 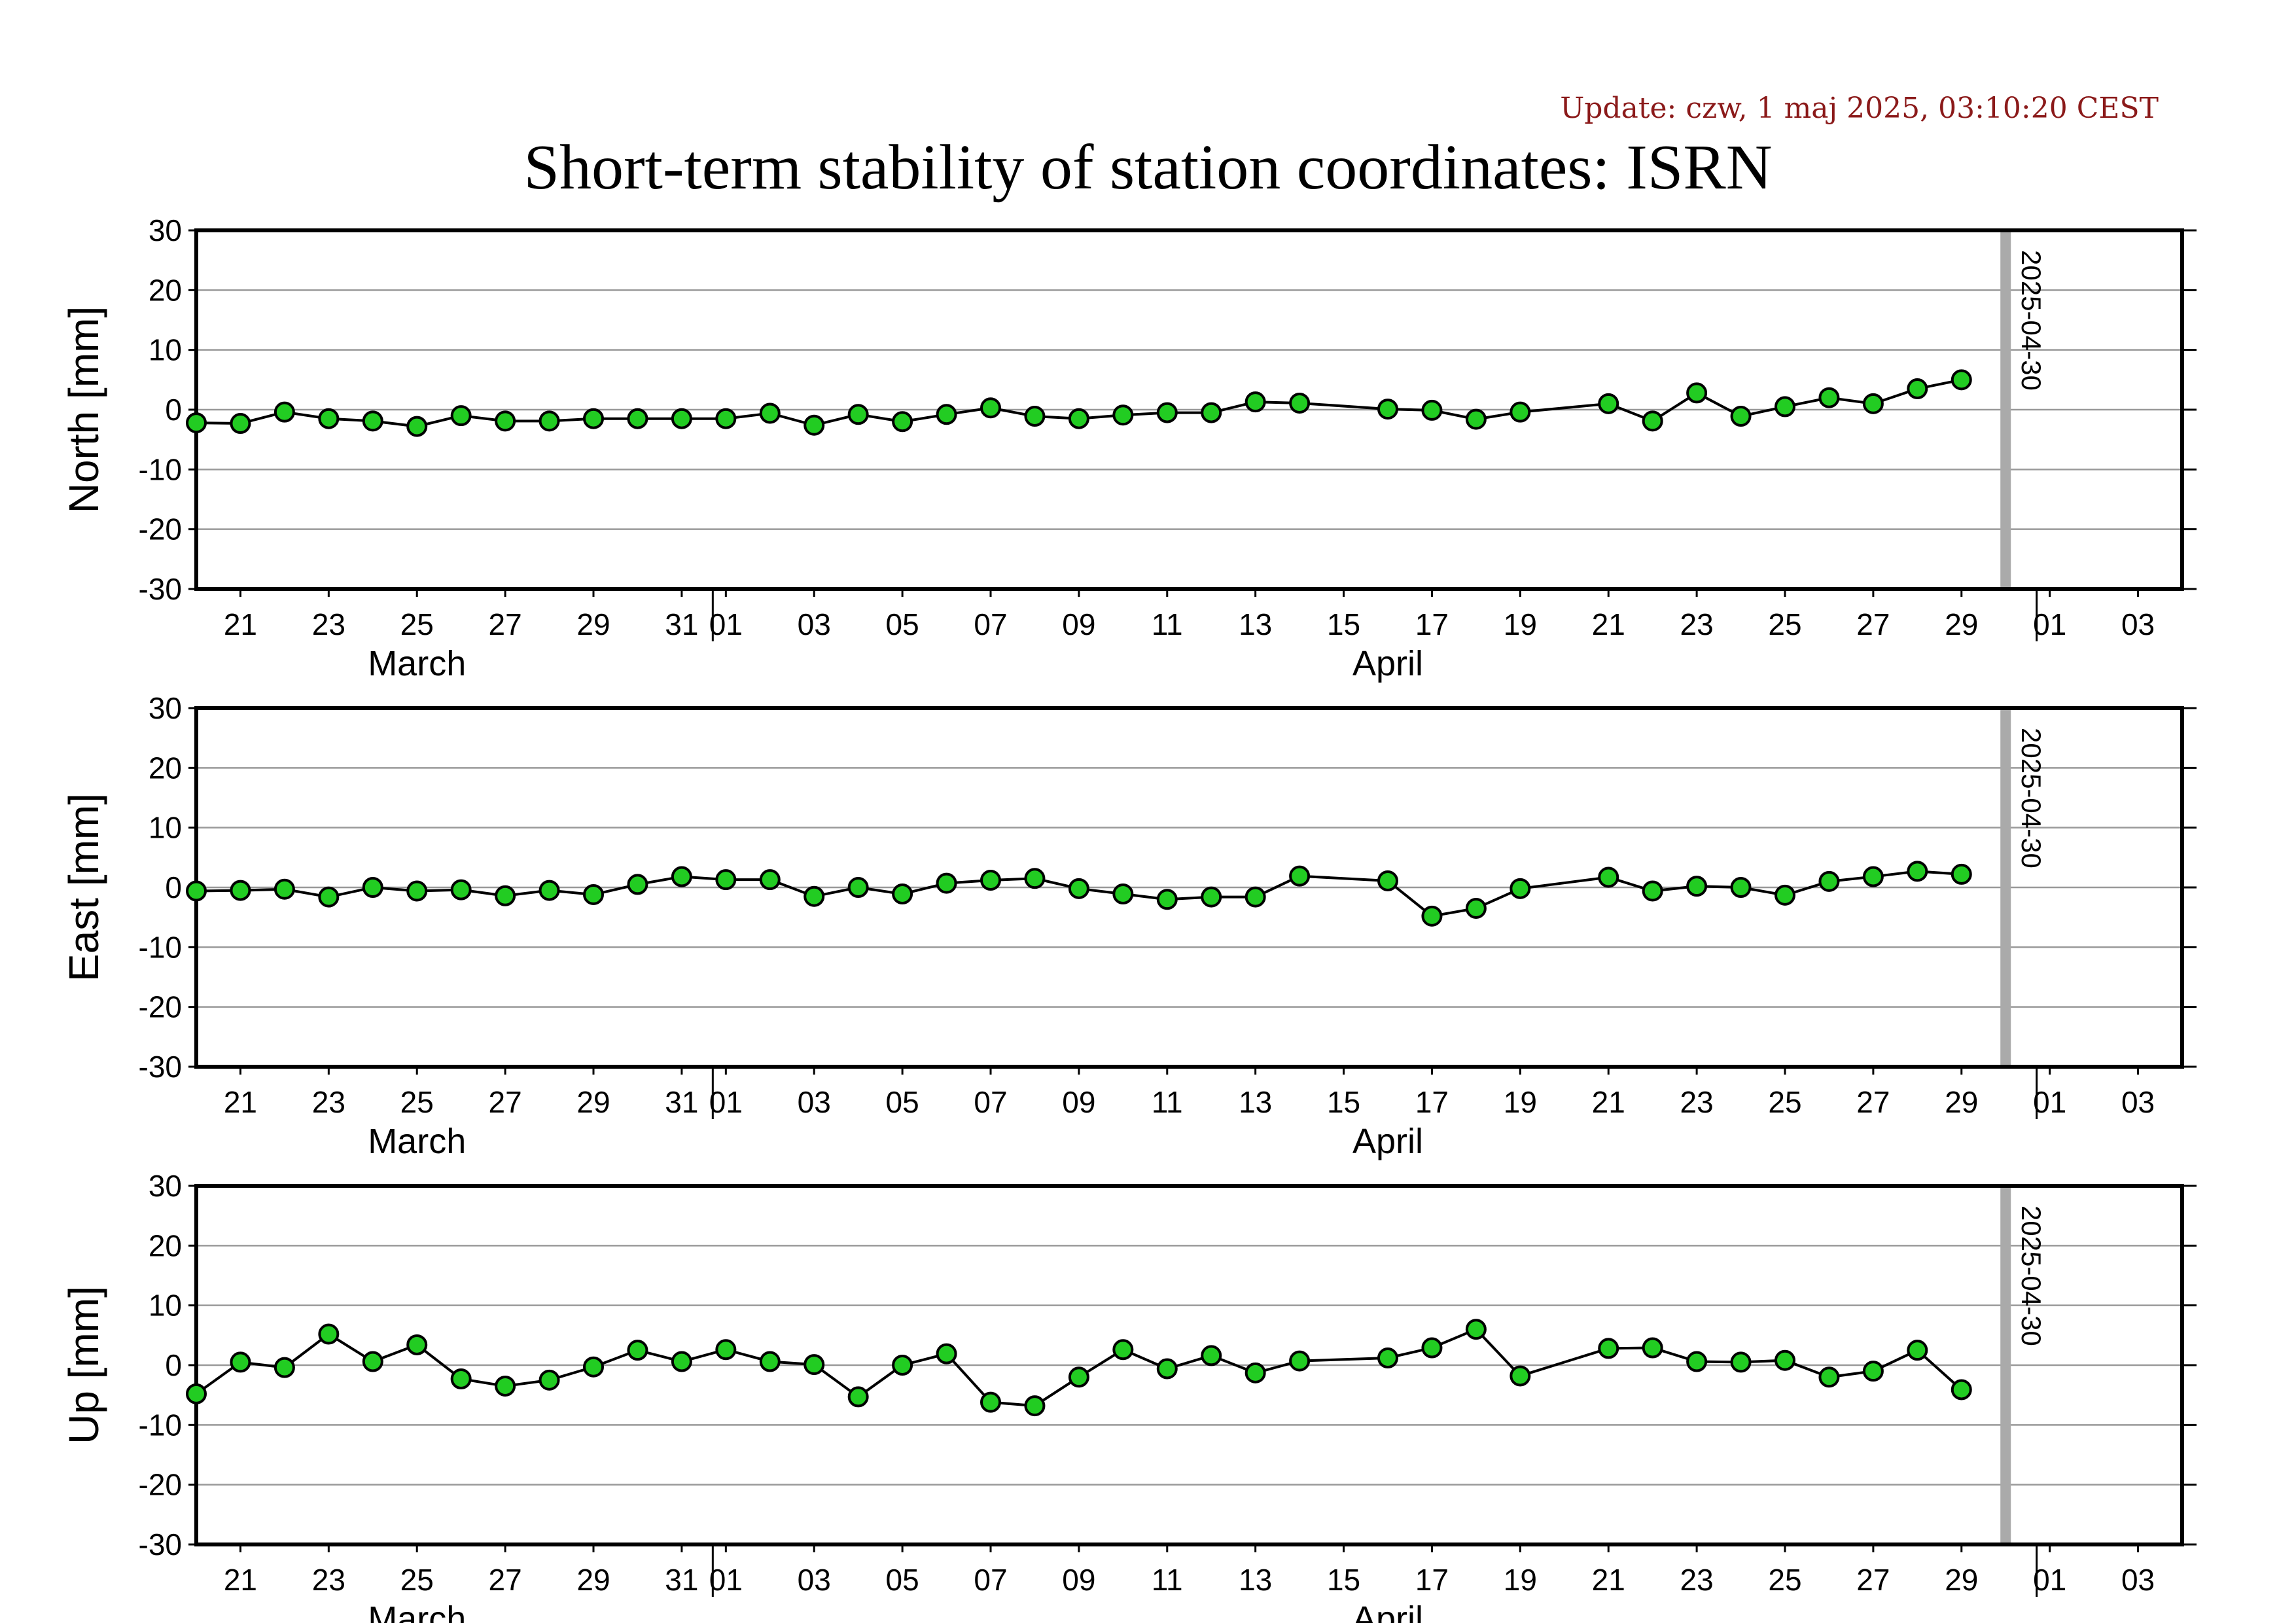 What do you see at coordinates (160, 1007) in the screenshot?
I see `y-tick-label: -20` at bounding box center [160, 1007].